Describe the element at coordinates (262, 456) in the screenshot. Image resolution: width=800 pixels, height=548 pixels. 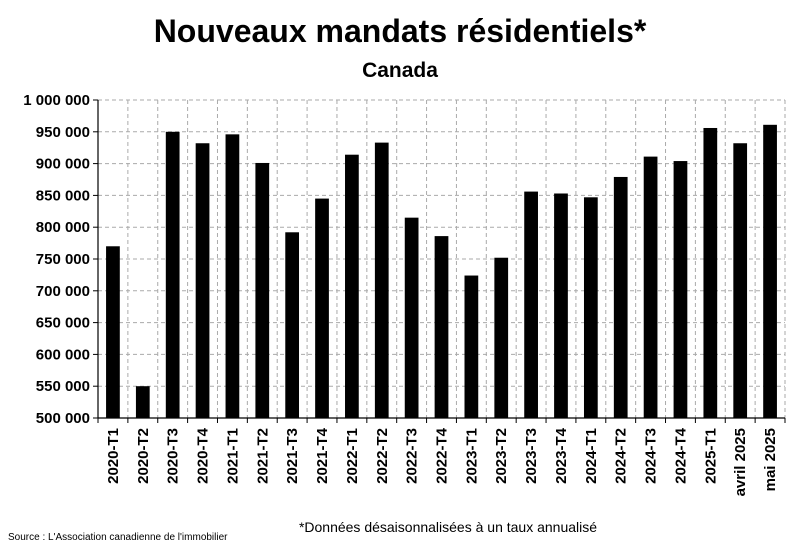
I see `x-tick-label: 2021-T2` at that location.